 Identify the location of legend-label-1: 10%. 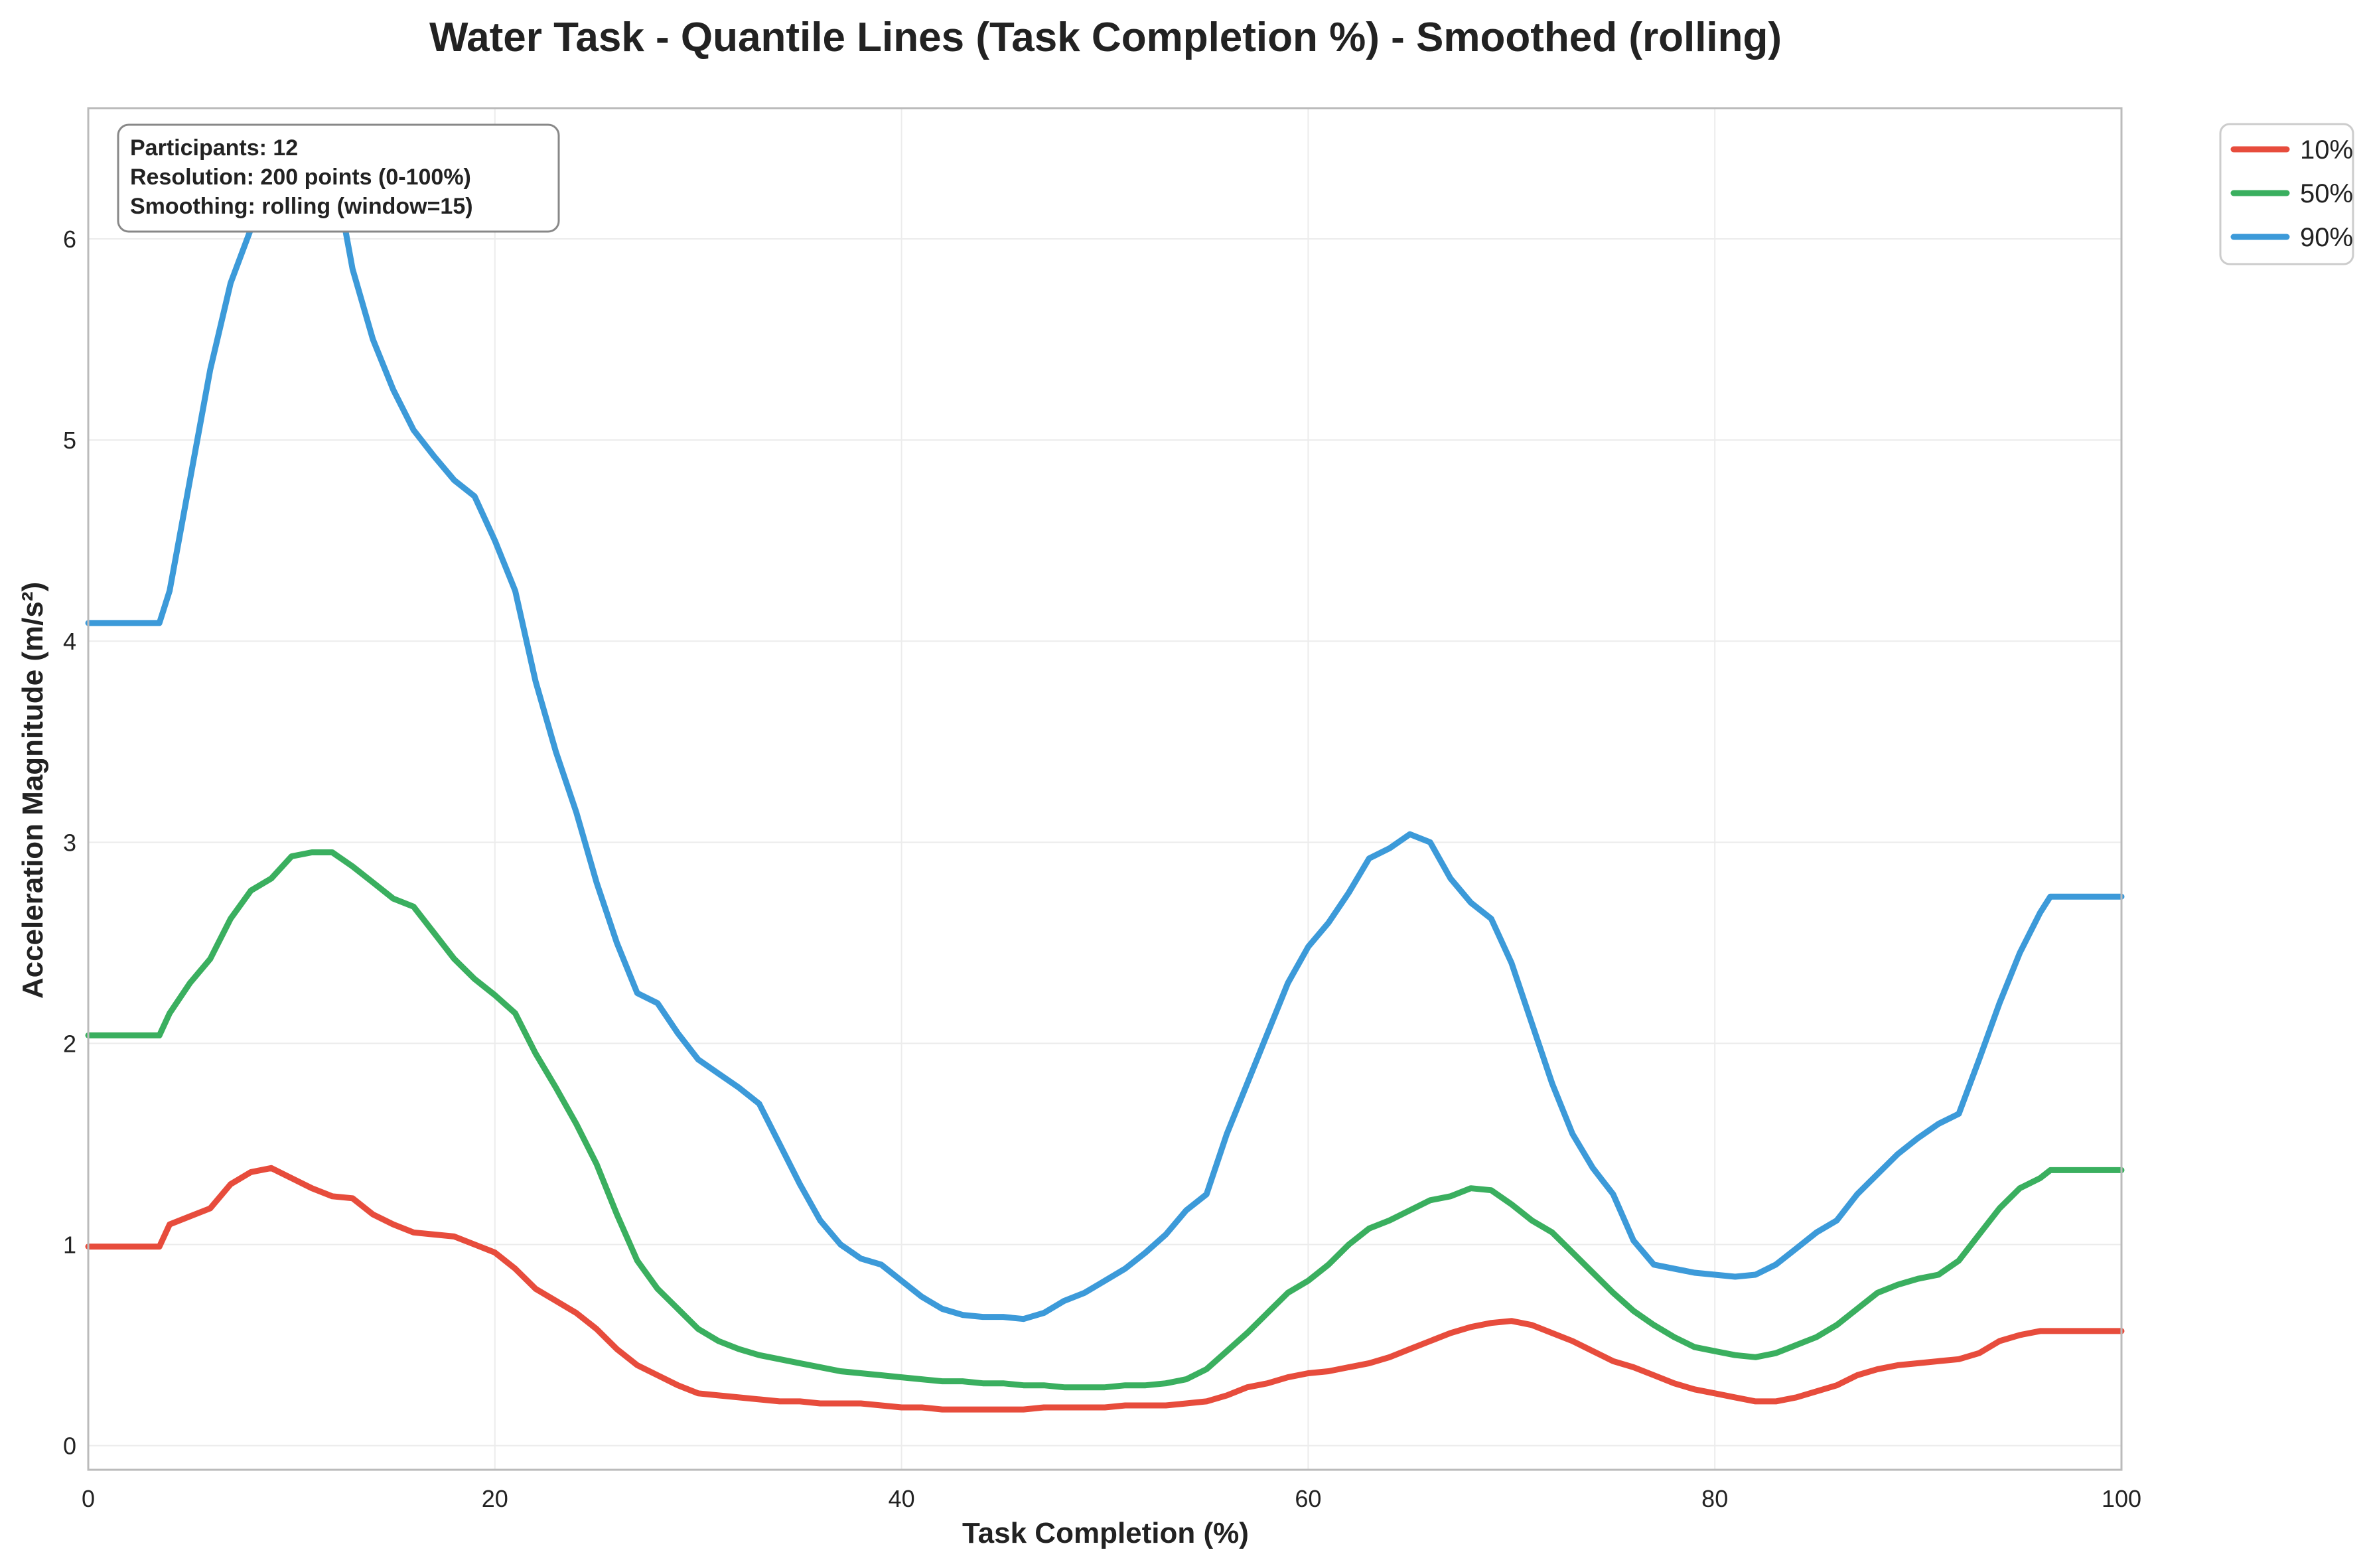
(2327, 150).